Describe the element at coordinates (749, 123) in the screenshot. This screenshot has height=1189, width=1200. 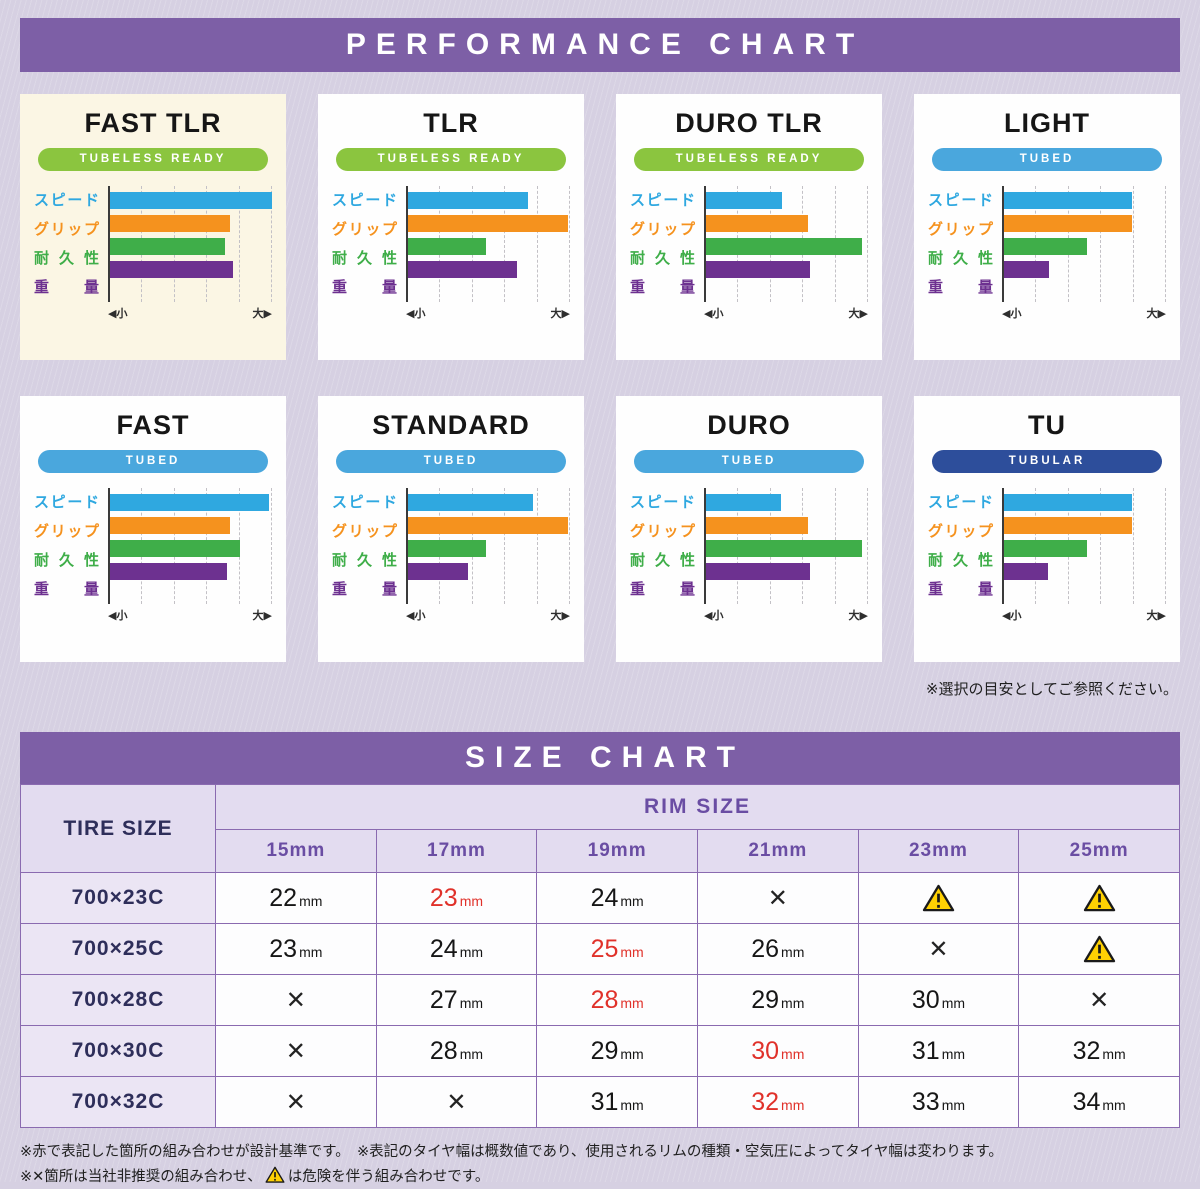
I see `card-title: DURO TLR` at that location.